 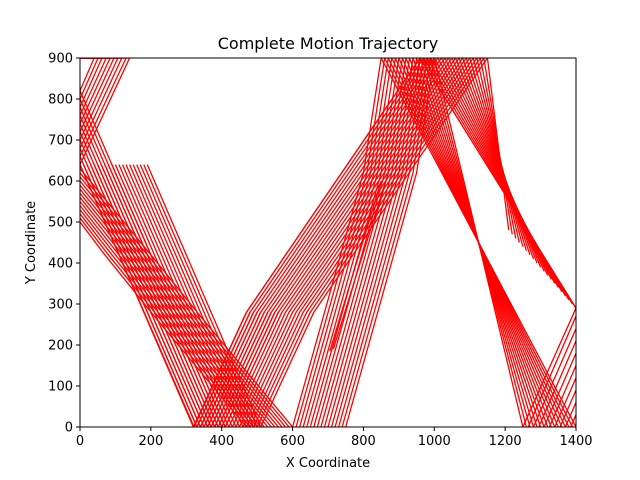 What do you see at coordinates (363, 441) in the screenshot?
I see `x-tick-label: 800` at bounding box center [363, 441].